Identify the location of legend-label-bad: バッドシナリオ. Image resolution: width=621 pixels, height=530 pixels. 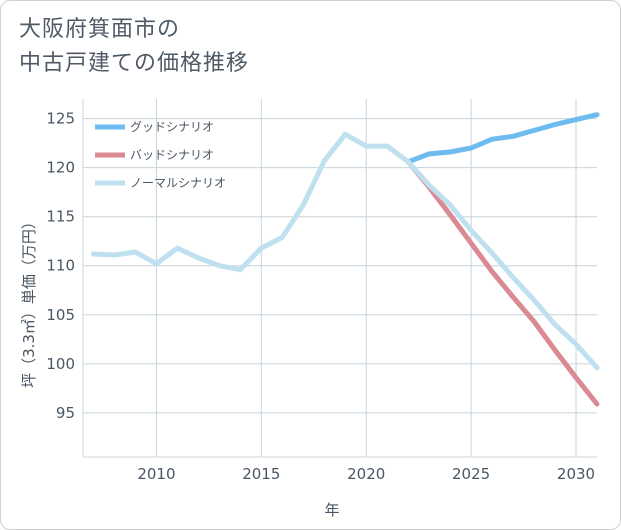
(172, 155).